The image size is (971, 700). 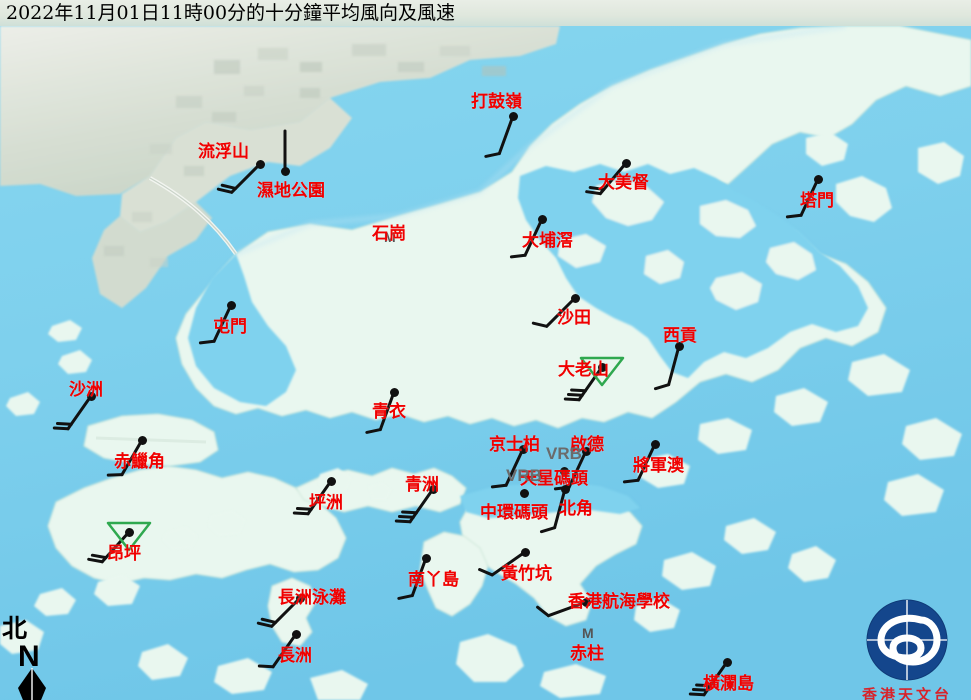 What do you see at coordinates (15, 628) in the screenshot?
I see `north-arrow-label-cn: 北` at bounding box center [15, 628].